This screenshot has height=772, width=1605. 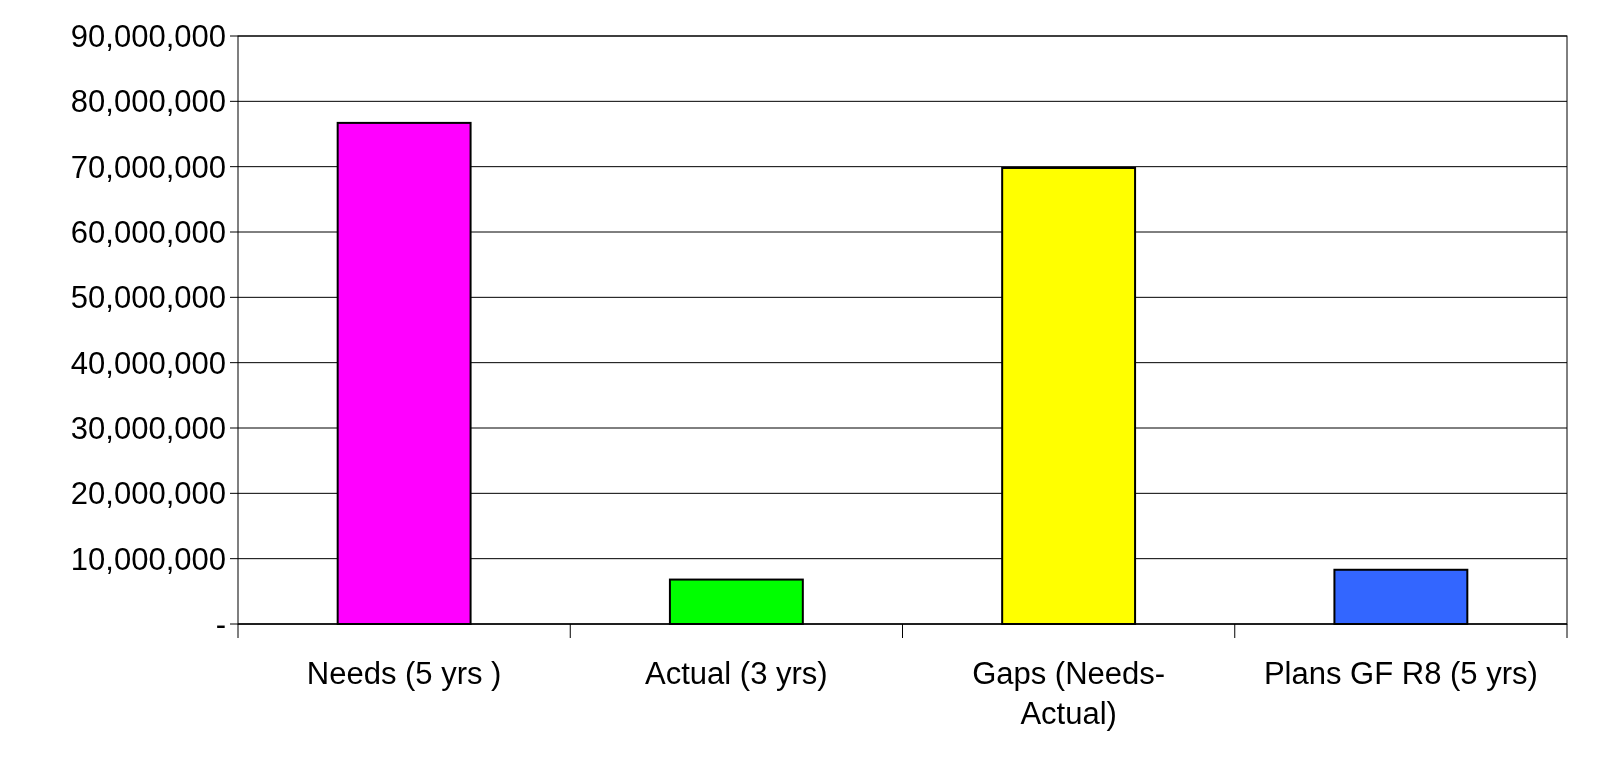 I want to click on x-tick-label: Needs (5 yrs ), so click(x=404, y=673).